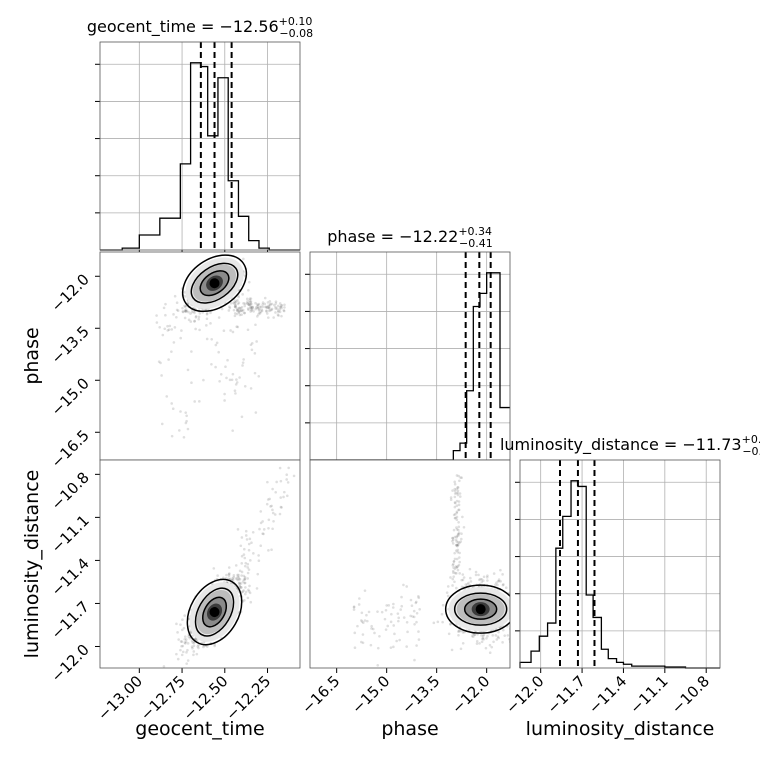  I want to click on x-tick-label: −11.4, so click(607, 694).